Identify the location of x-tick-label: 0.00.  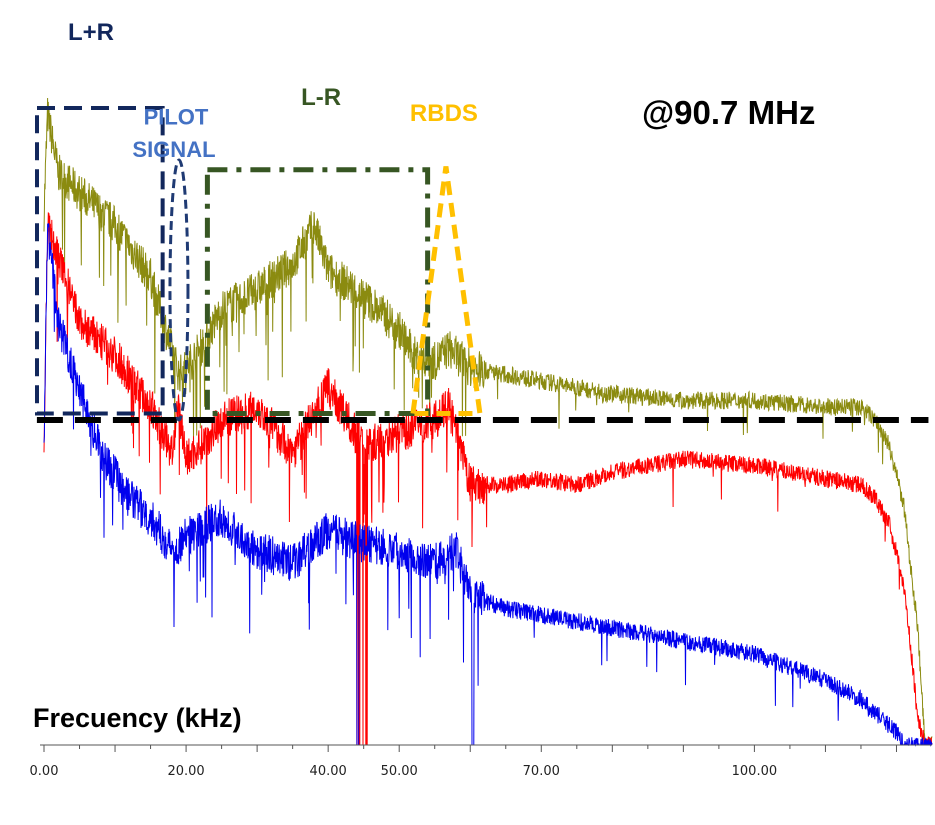
(44, 771).